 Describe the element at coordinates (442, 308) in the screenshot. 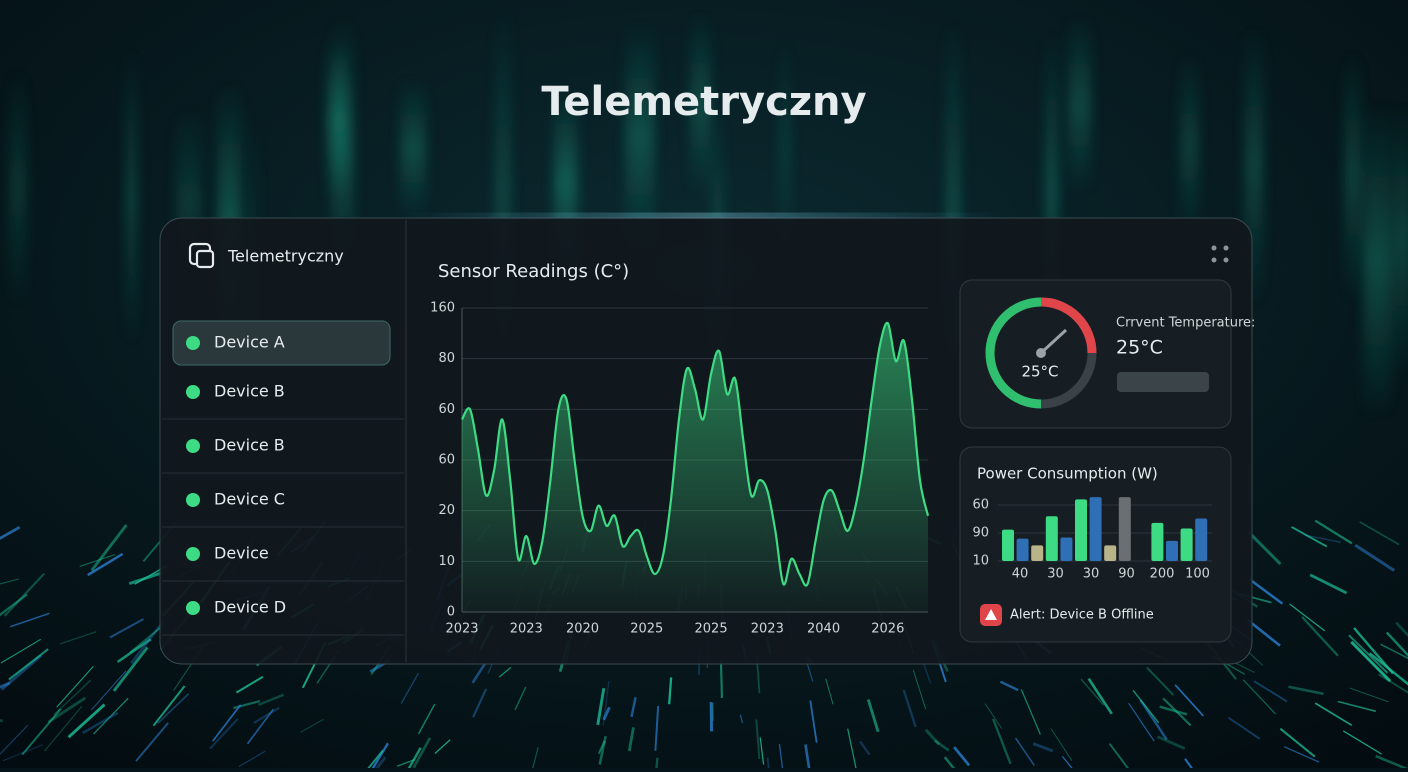

I see `y-tick-label: 160` at that location.